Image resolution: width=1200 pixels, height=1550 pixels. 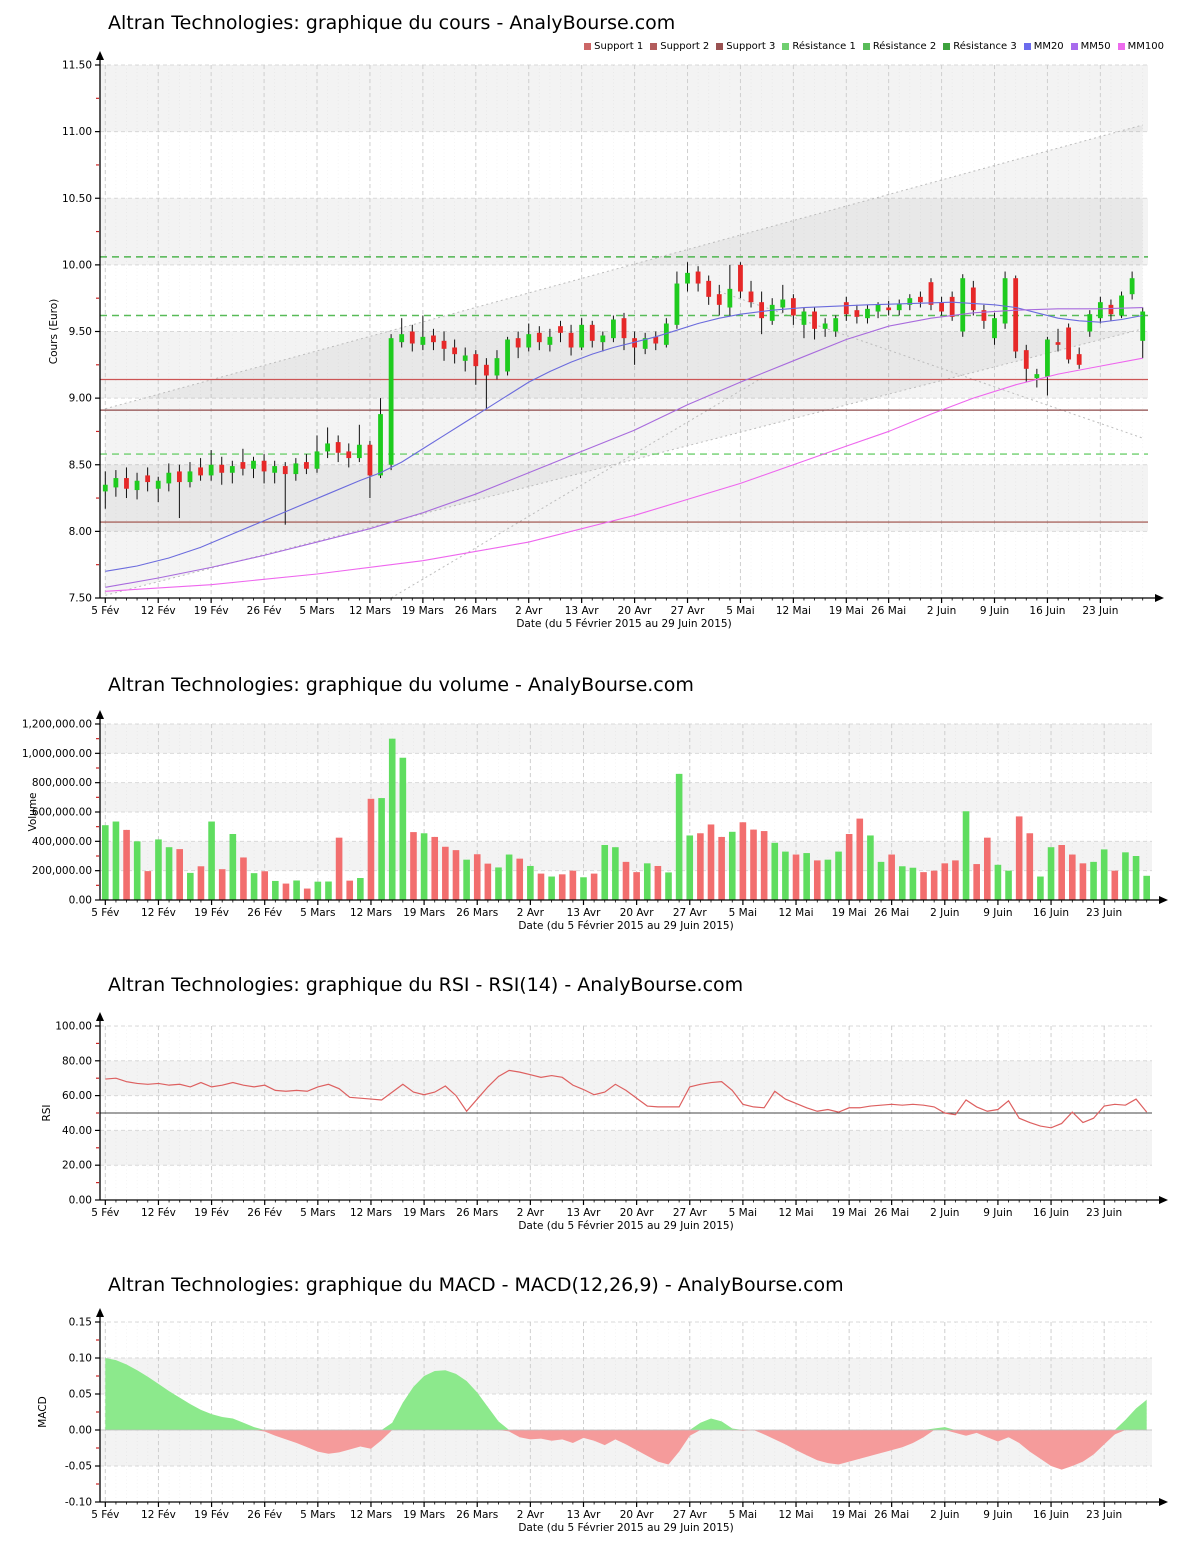 What do you see at coordinates (77, 66) in the screenshot?
I see `svg-text: 11.50` at bounding box center [77, 66].